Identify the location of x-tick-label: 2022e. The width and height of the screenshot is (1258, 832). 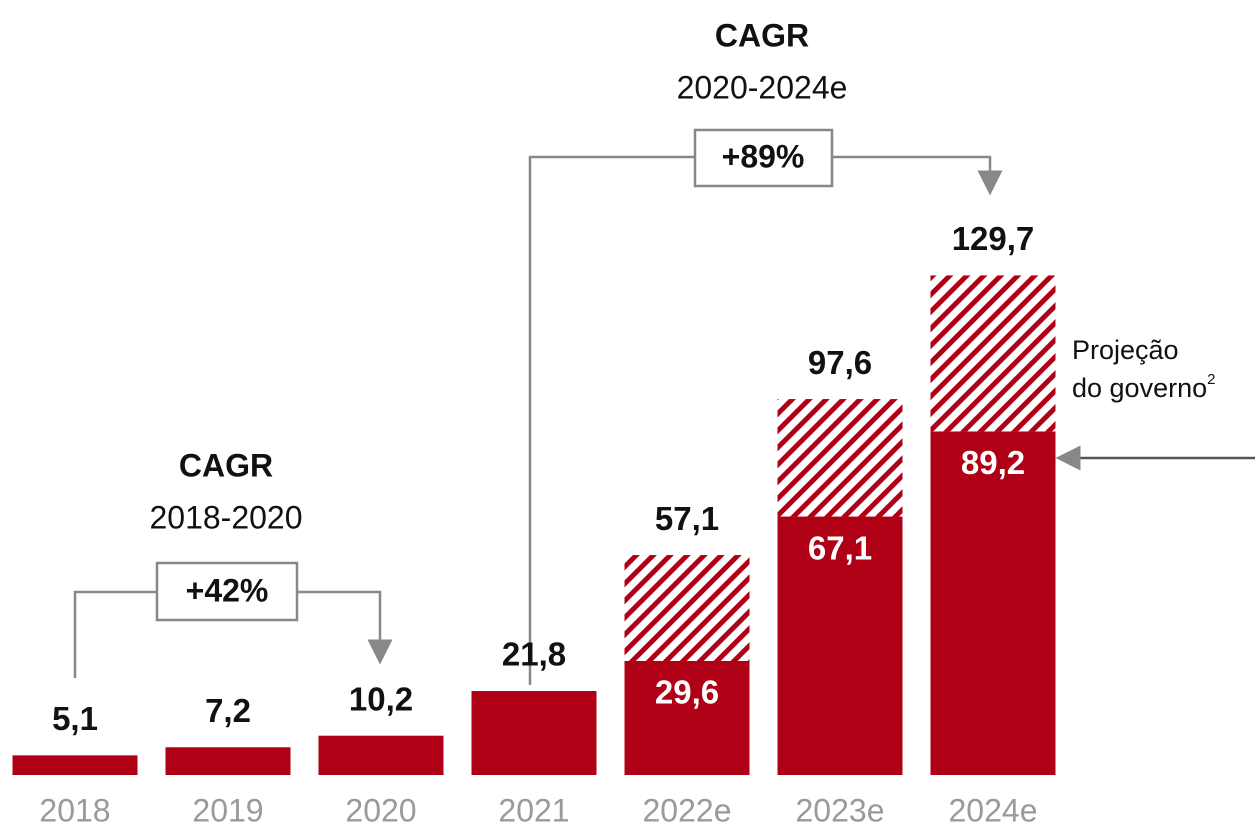
(687, 810).